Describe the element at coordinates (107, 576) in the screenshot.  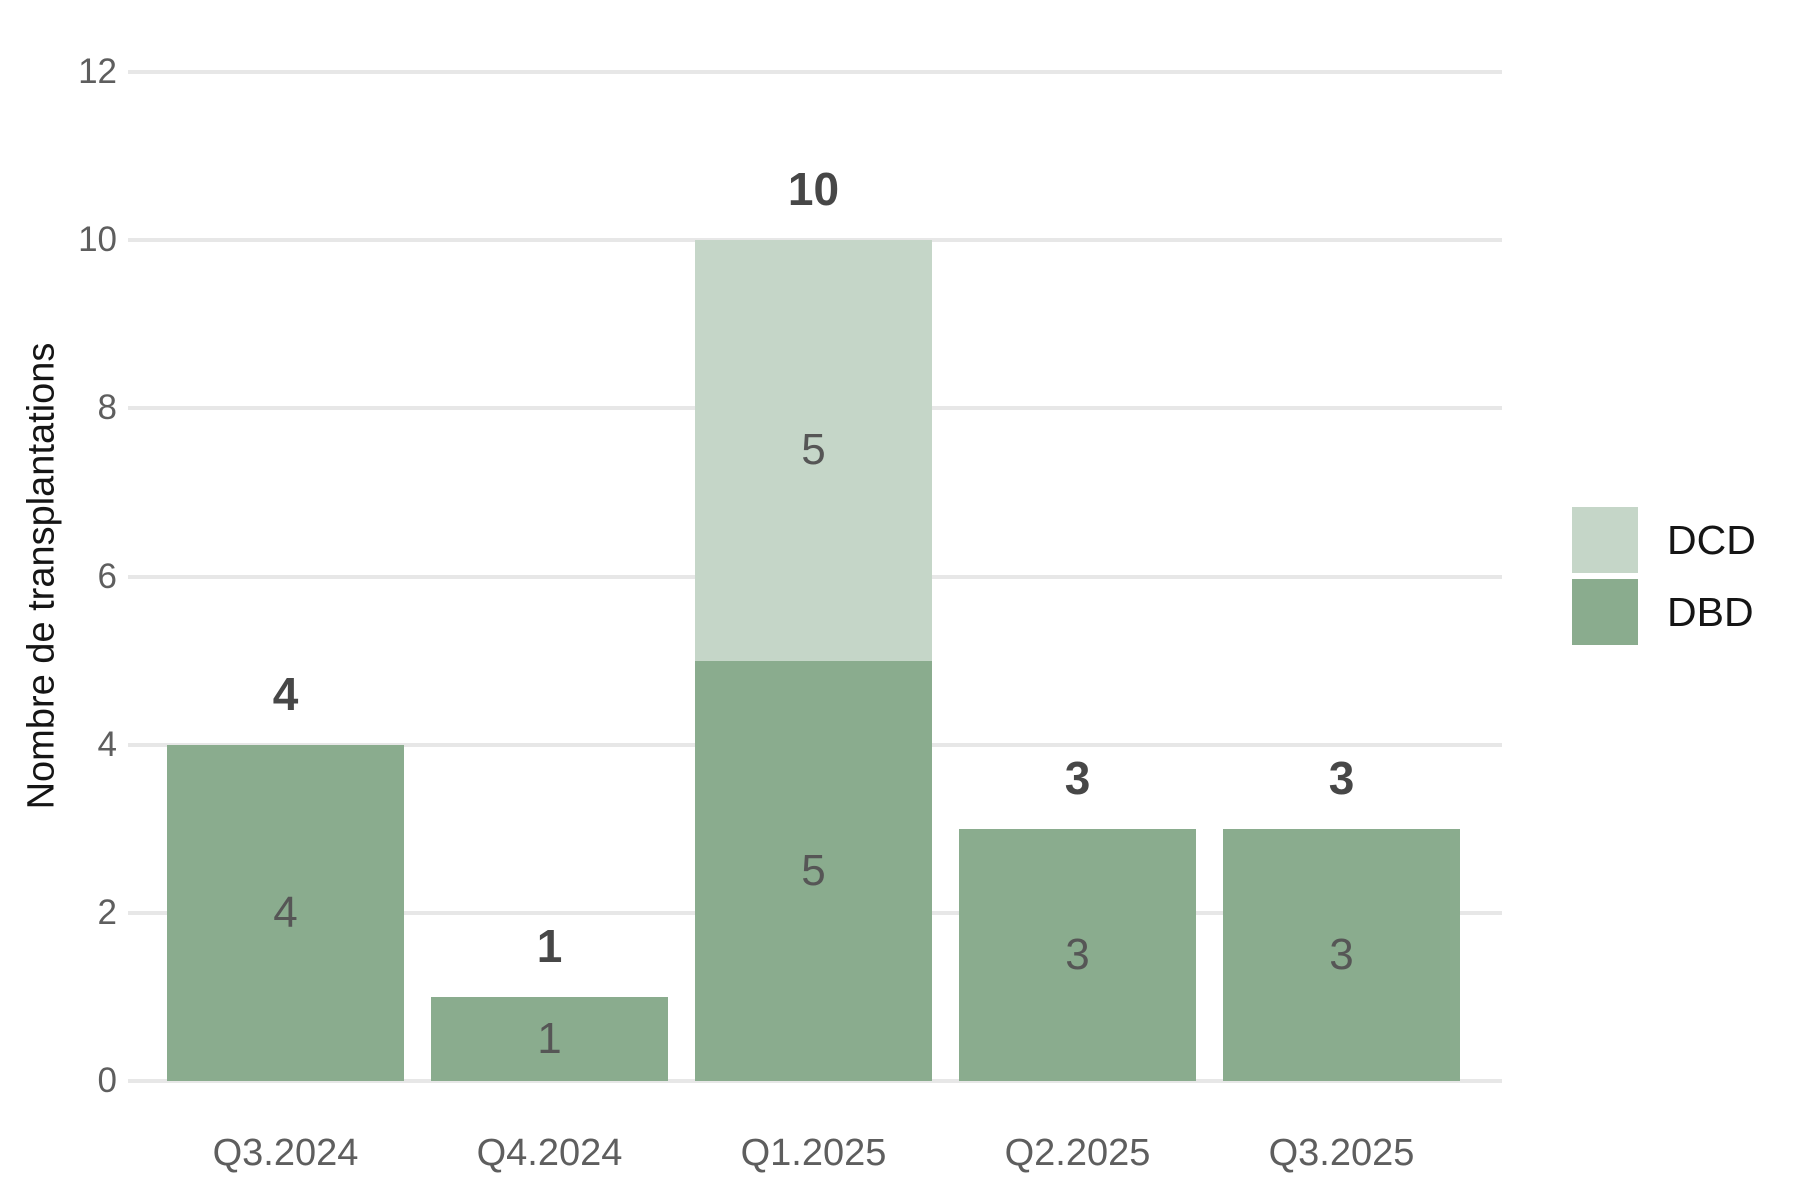
I see `y-tick-label: 6` at that location.